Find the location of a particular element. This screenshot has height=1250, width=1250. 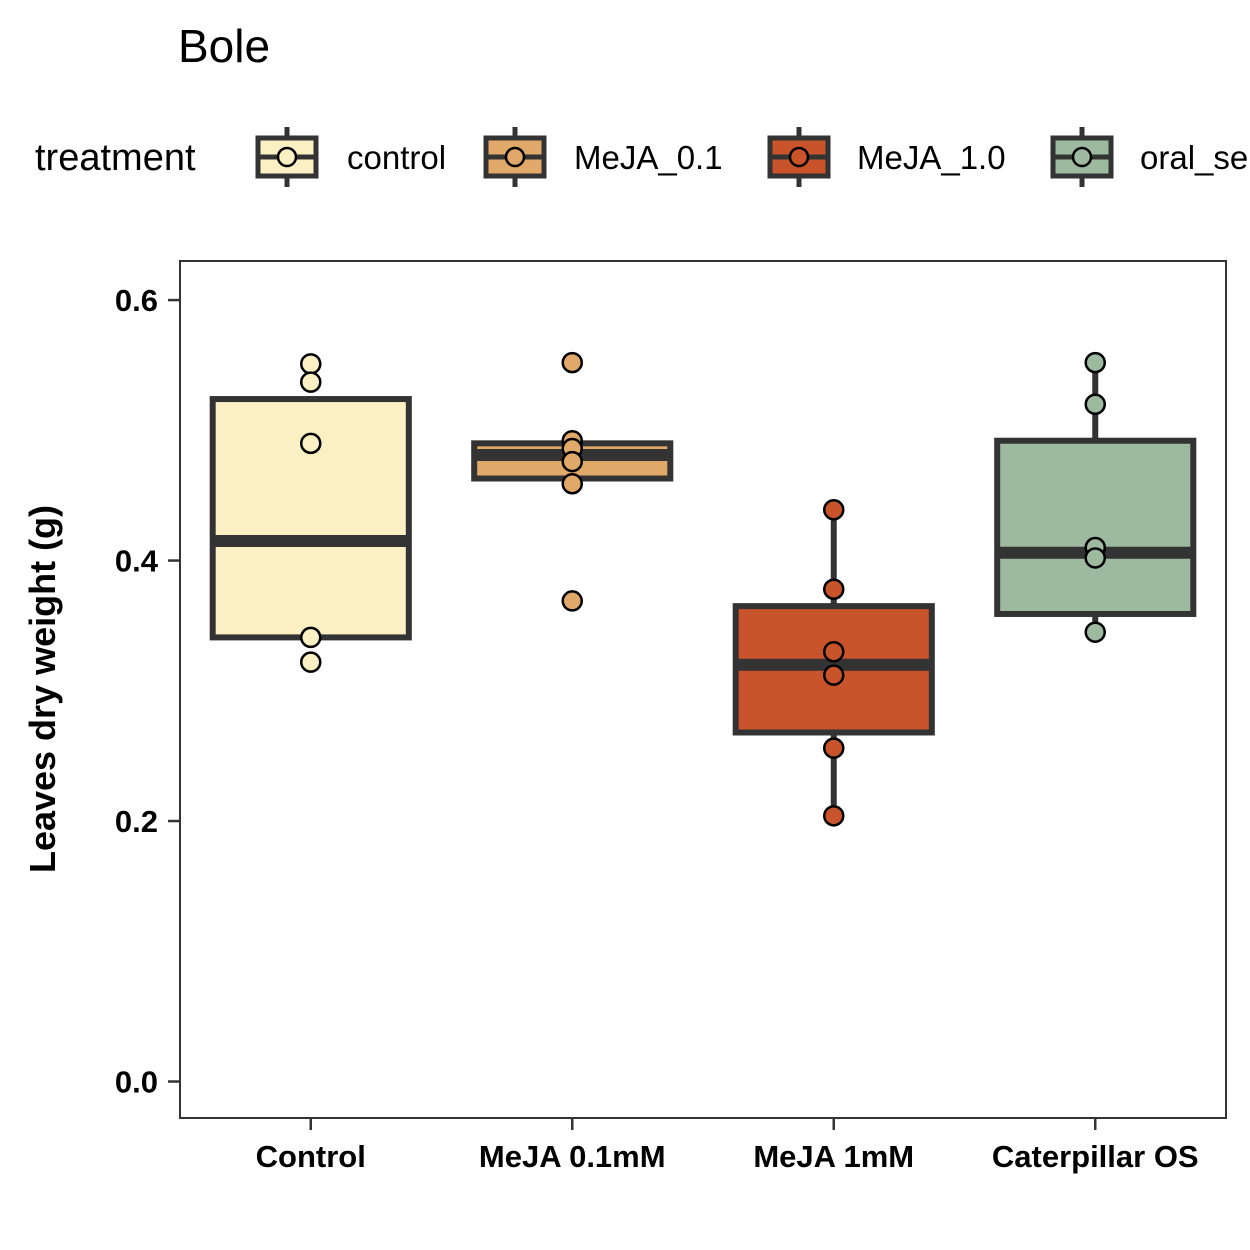

box-group-control is located at coordinates (310, 513).